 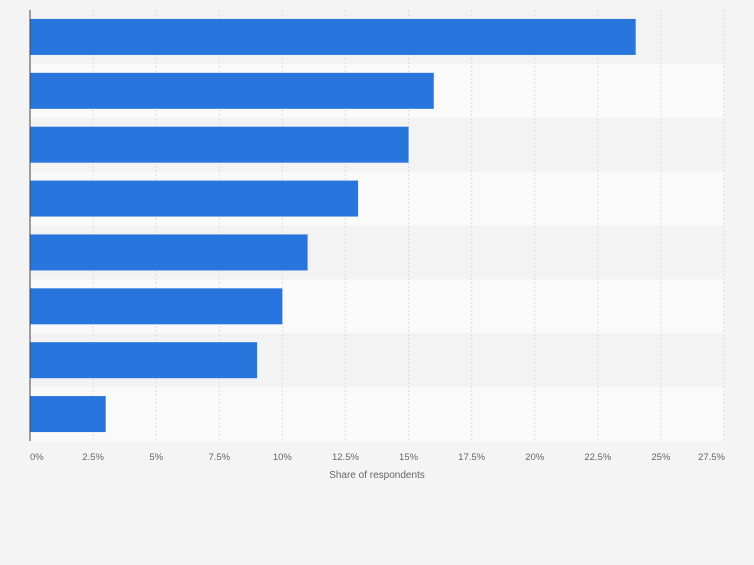 I want to click on x-tick-label: 2.5%, so click(x=93, y=457).